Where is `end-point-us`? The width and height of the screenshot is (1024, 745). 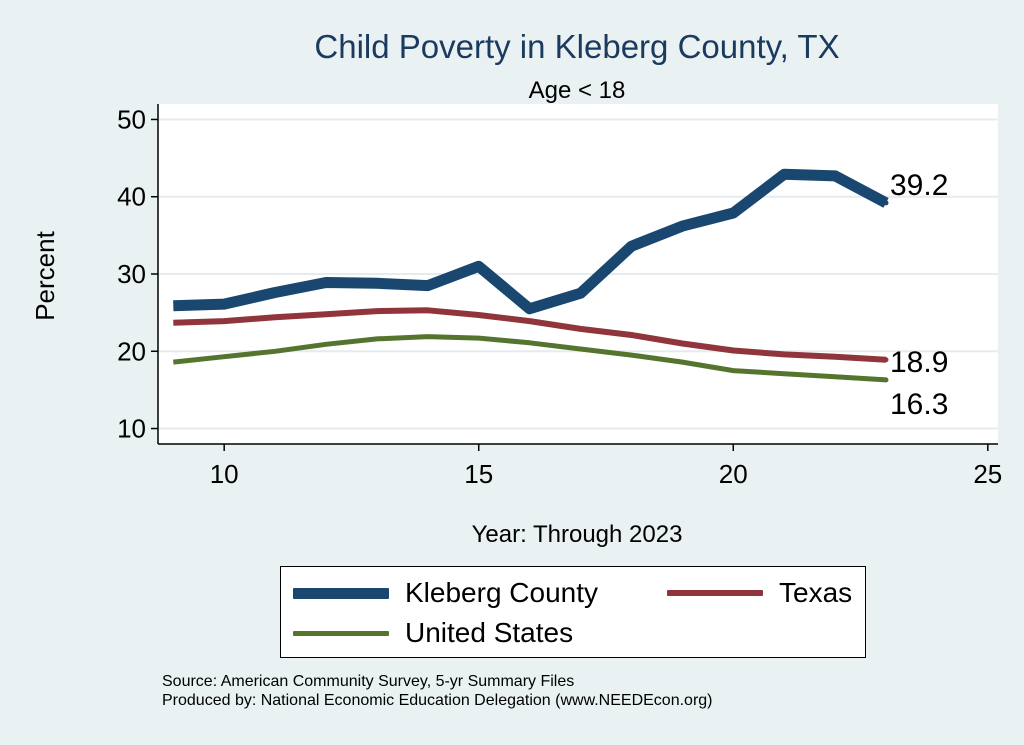
end-point-us is located at coordinates (886, 380).